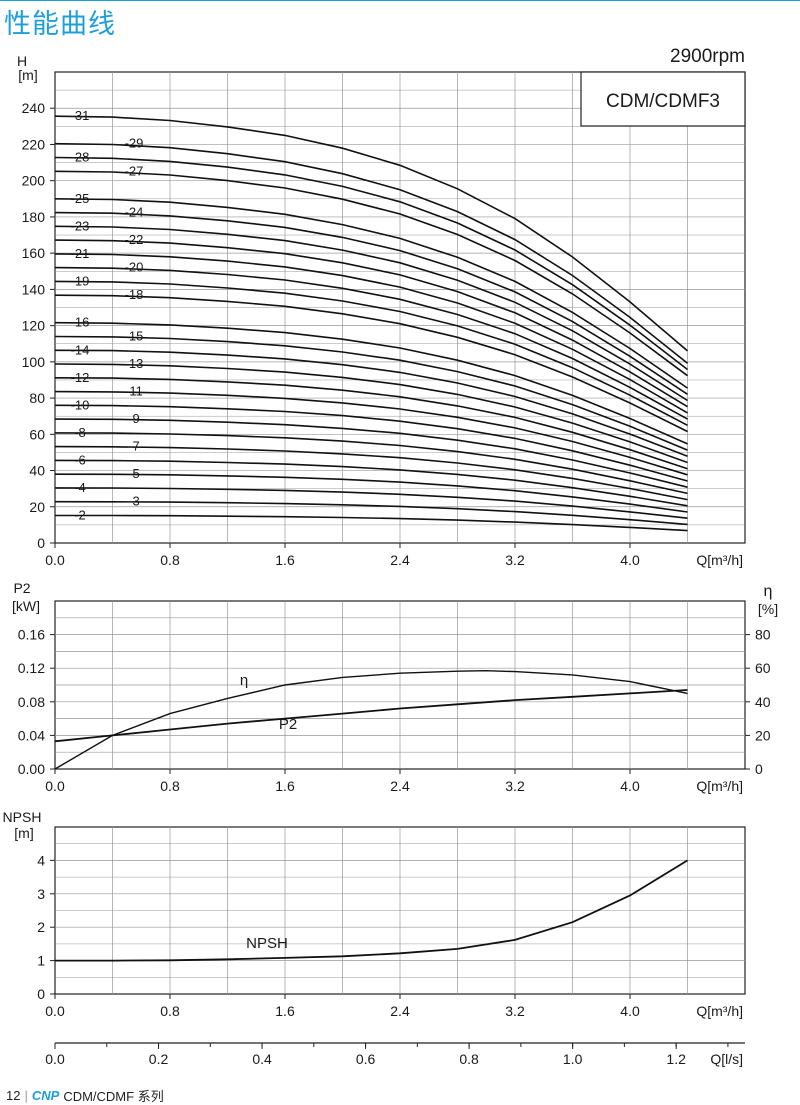 This screenshot has height=1105, width=800. Describe the element at coordinates (113, 1096) in the screenshot. I see `series-name: CDM/CDMF 系列` at that location.